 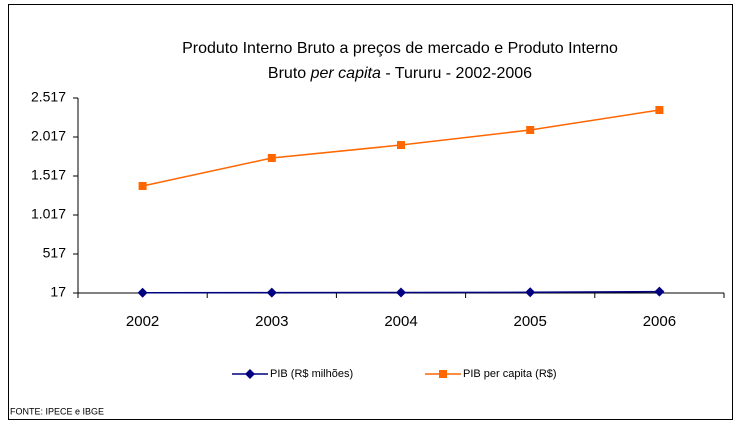 What do you see at coordinates (48, 97) in the screenshot?
I see `y-tick-label: 2.517` at bounding box center [48, 97].